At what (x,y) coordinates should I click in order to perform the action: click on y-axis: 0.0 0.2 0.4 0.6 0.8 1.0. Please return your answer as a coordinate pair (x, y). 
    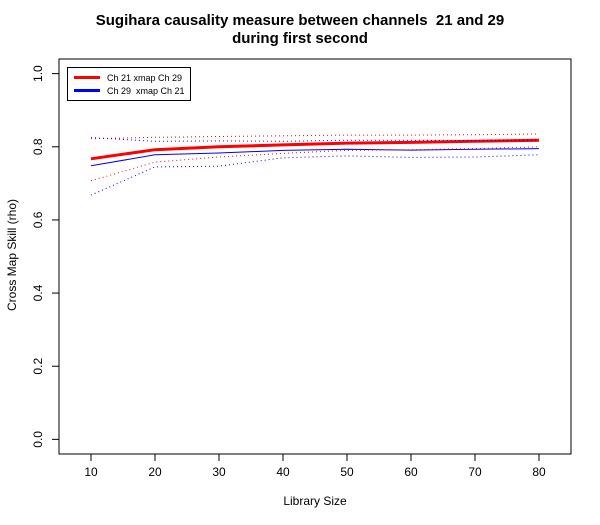
    Looking at the image, I should click on (45, 256).